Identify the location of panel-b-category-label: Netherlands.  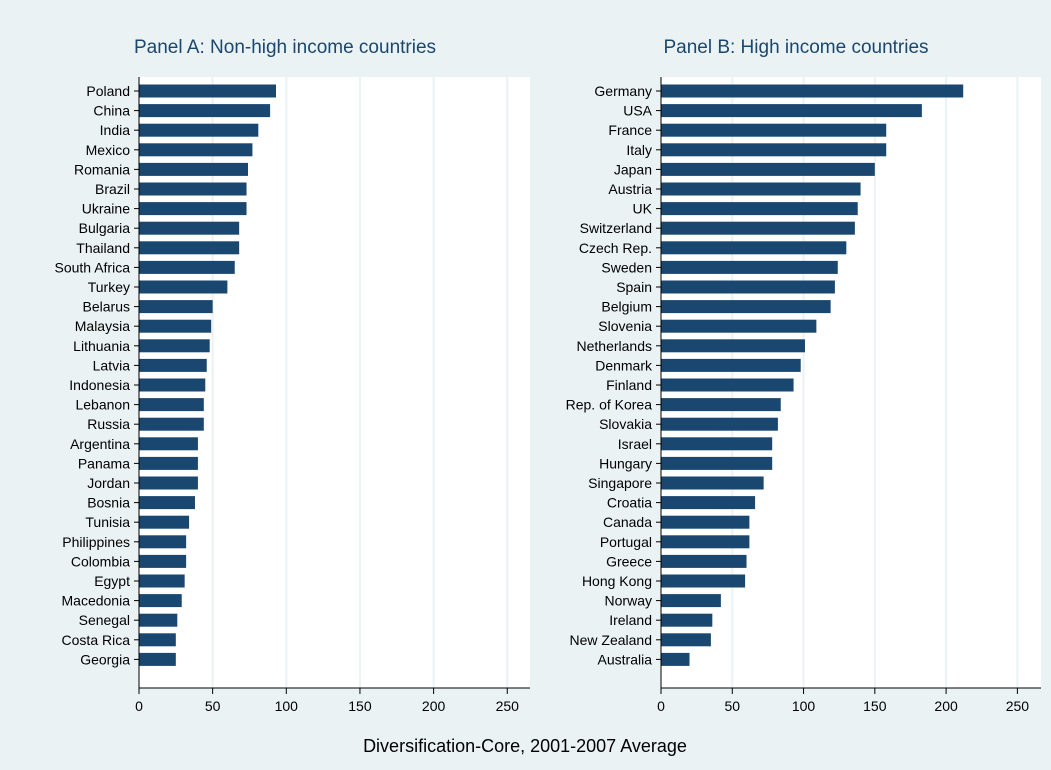
(615, 346).